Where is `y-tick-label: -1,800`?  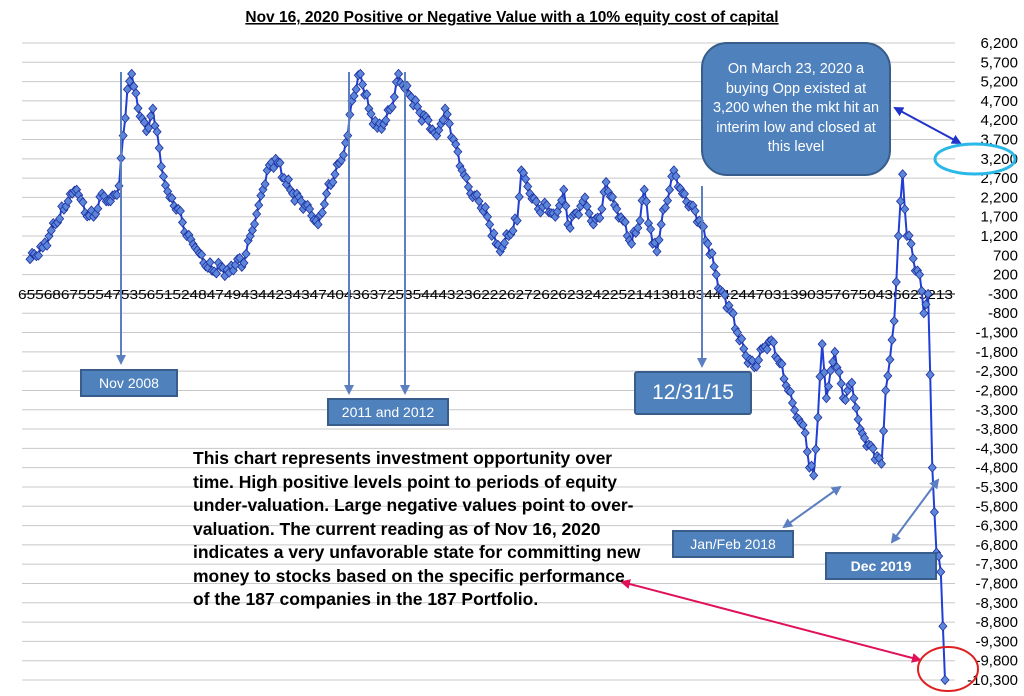 y-tick-label: -1,800 is located at coordinates (996, 352).